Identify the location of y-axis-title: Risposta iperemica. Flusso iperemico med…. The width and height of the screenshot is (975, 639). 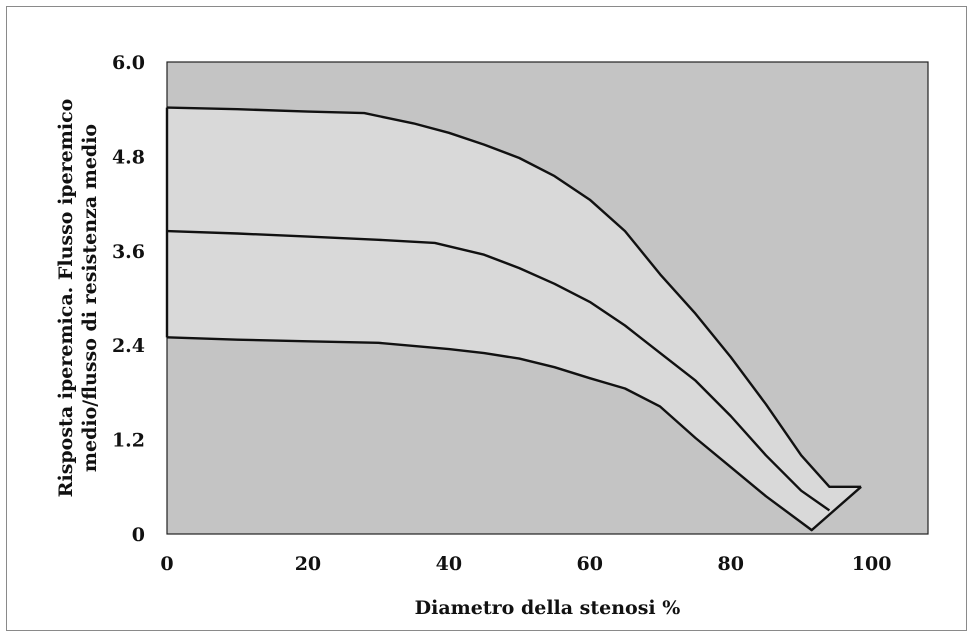
(78, 298).